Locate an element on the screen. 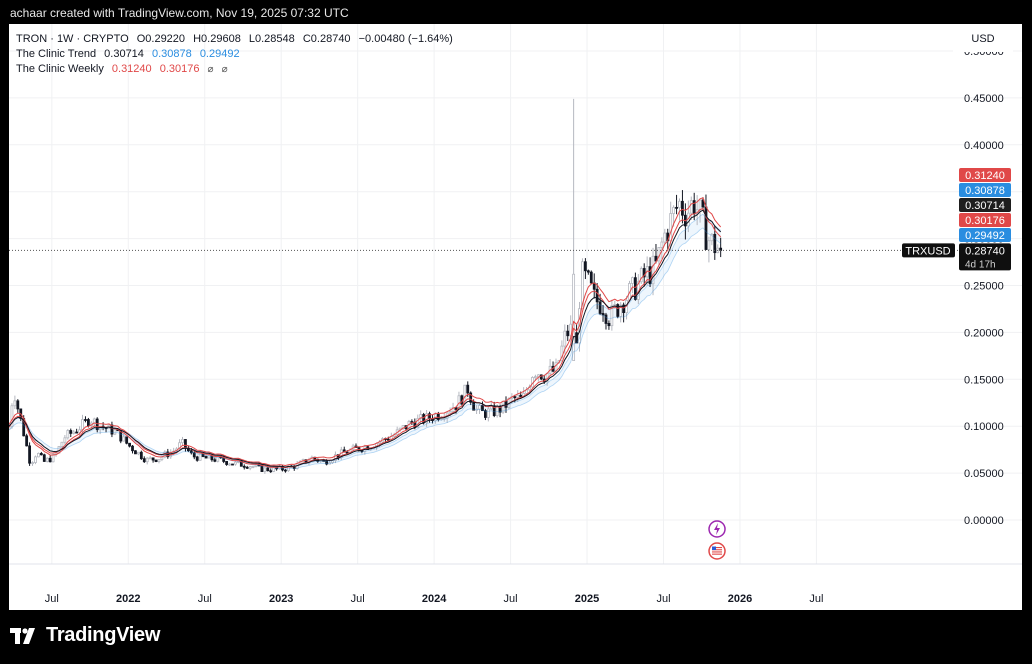 The height and width of the screenshot is (664, 1032). symbol-info: TRON · 1W · CRYPTO is located at coordinates (72, 39).